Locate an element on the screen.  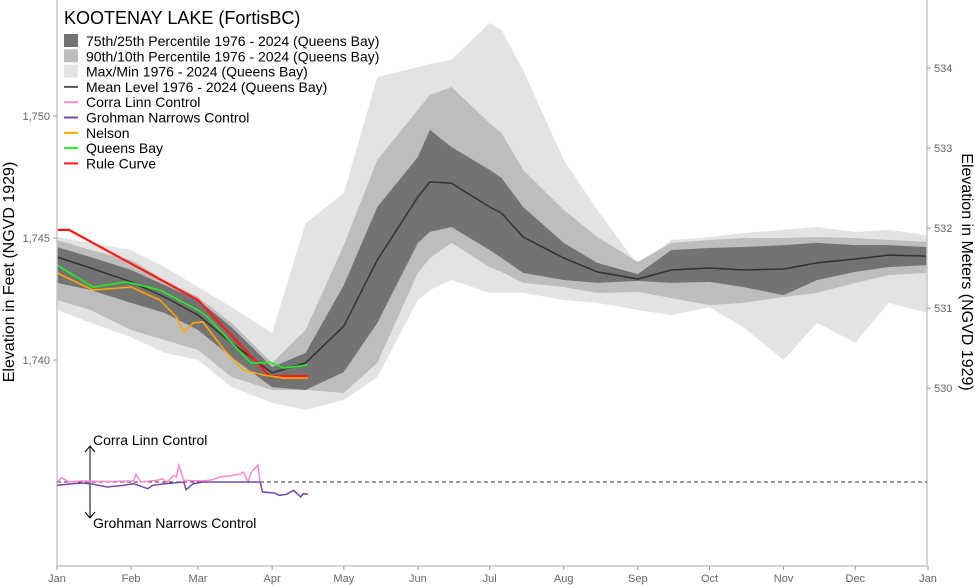
legend-label: Queens Bay is located at coordinates (124, 148).